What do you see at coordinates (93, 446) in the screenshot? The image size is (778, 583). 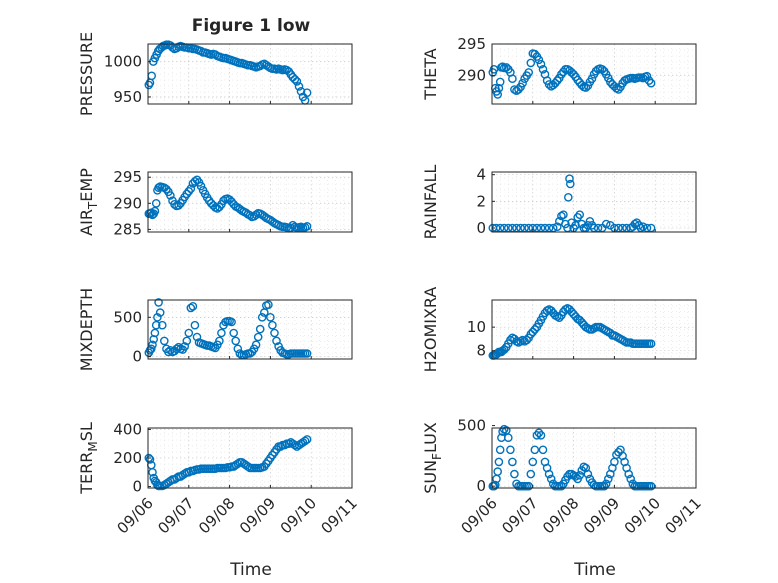 I see `y-axis-label-subscript: M` at bounding box center [93, 446].